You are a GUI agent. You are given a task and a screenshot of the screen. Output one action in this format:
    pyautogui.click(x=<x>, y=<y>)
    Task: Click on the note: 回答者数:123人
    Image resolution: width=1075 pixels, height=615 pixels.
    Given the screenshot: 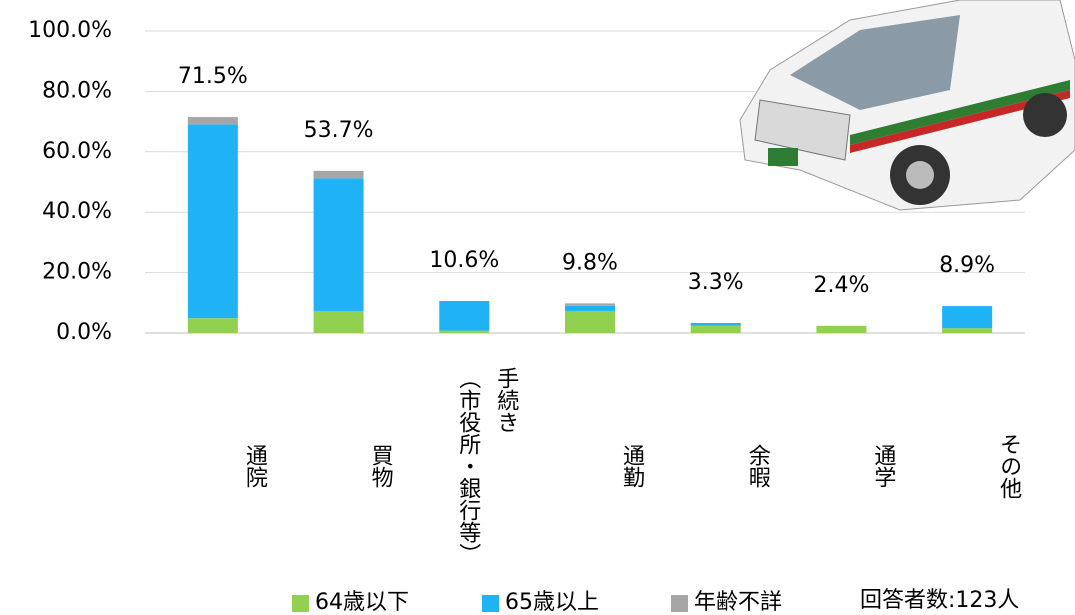 What is the action you would take?
    pyautogui.click(x=939, y=600)
    